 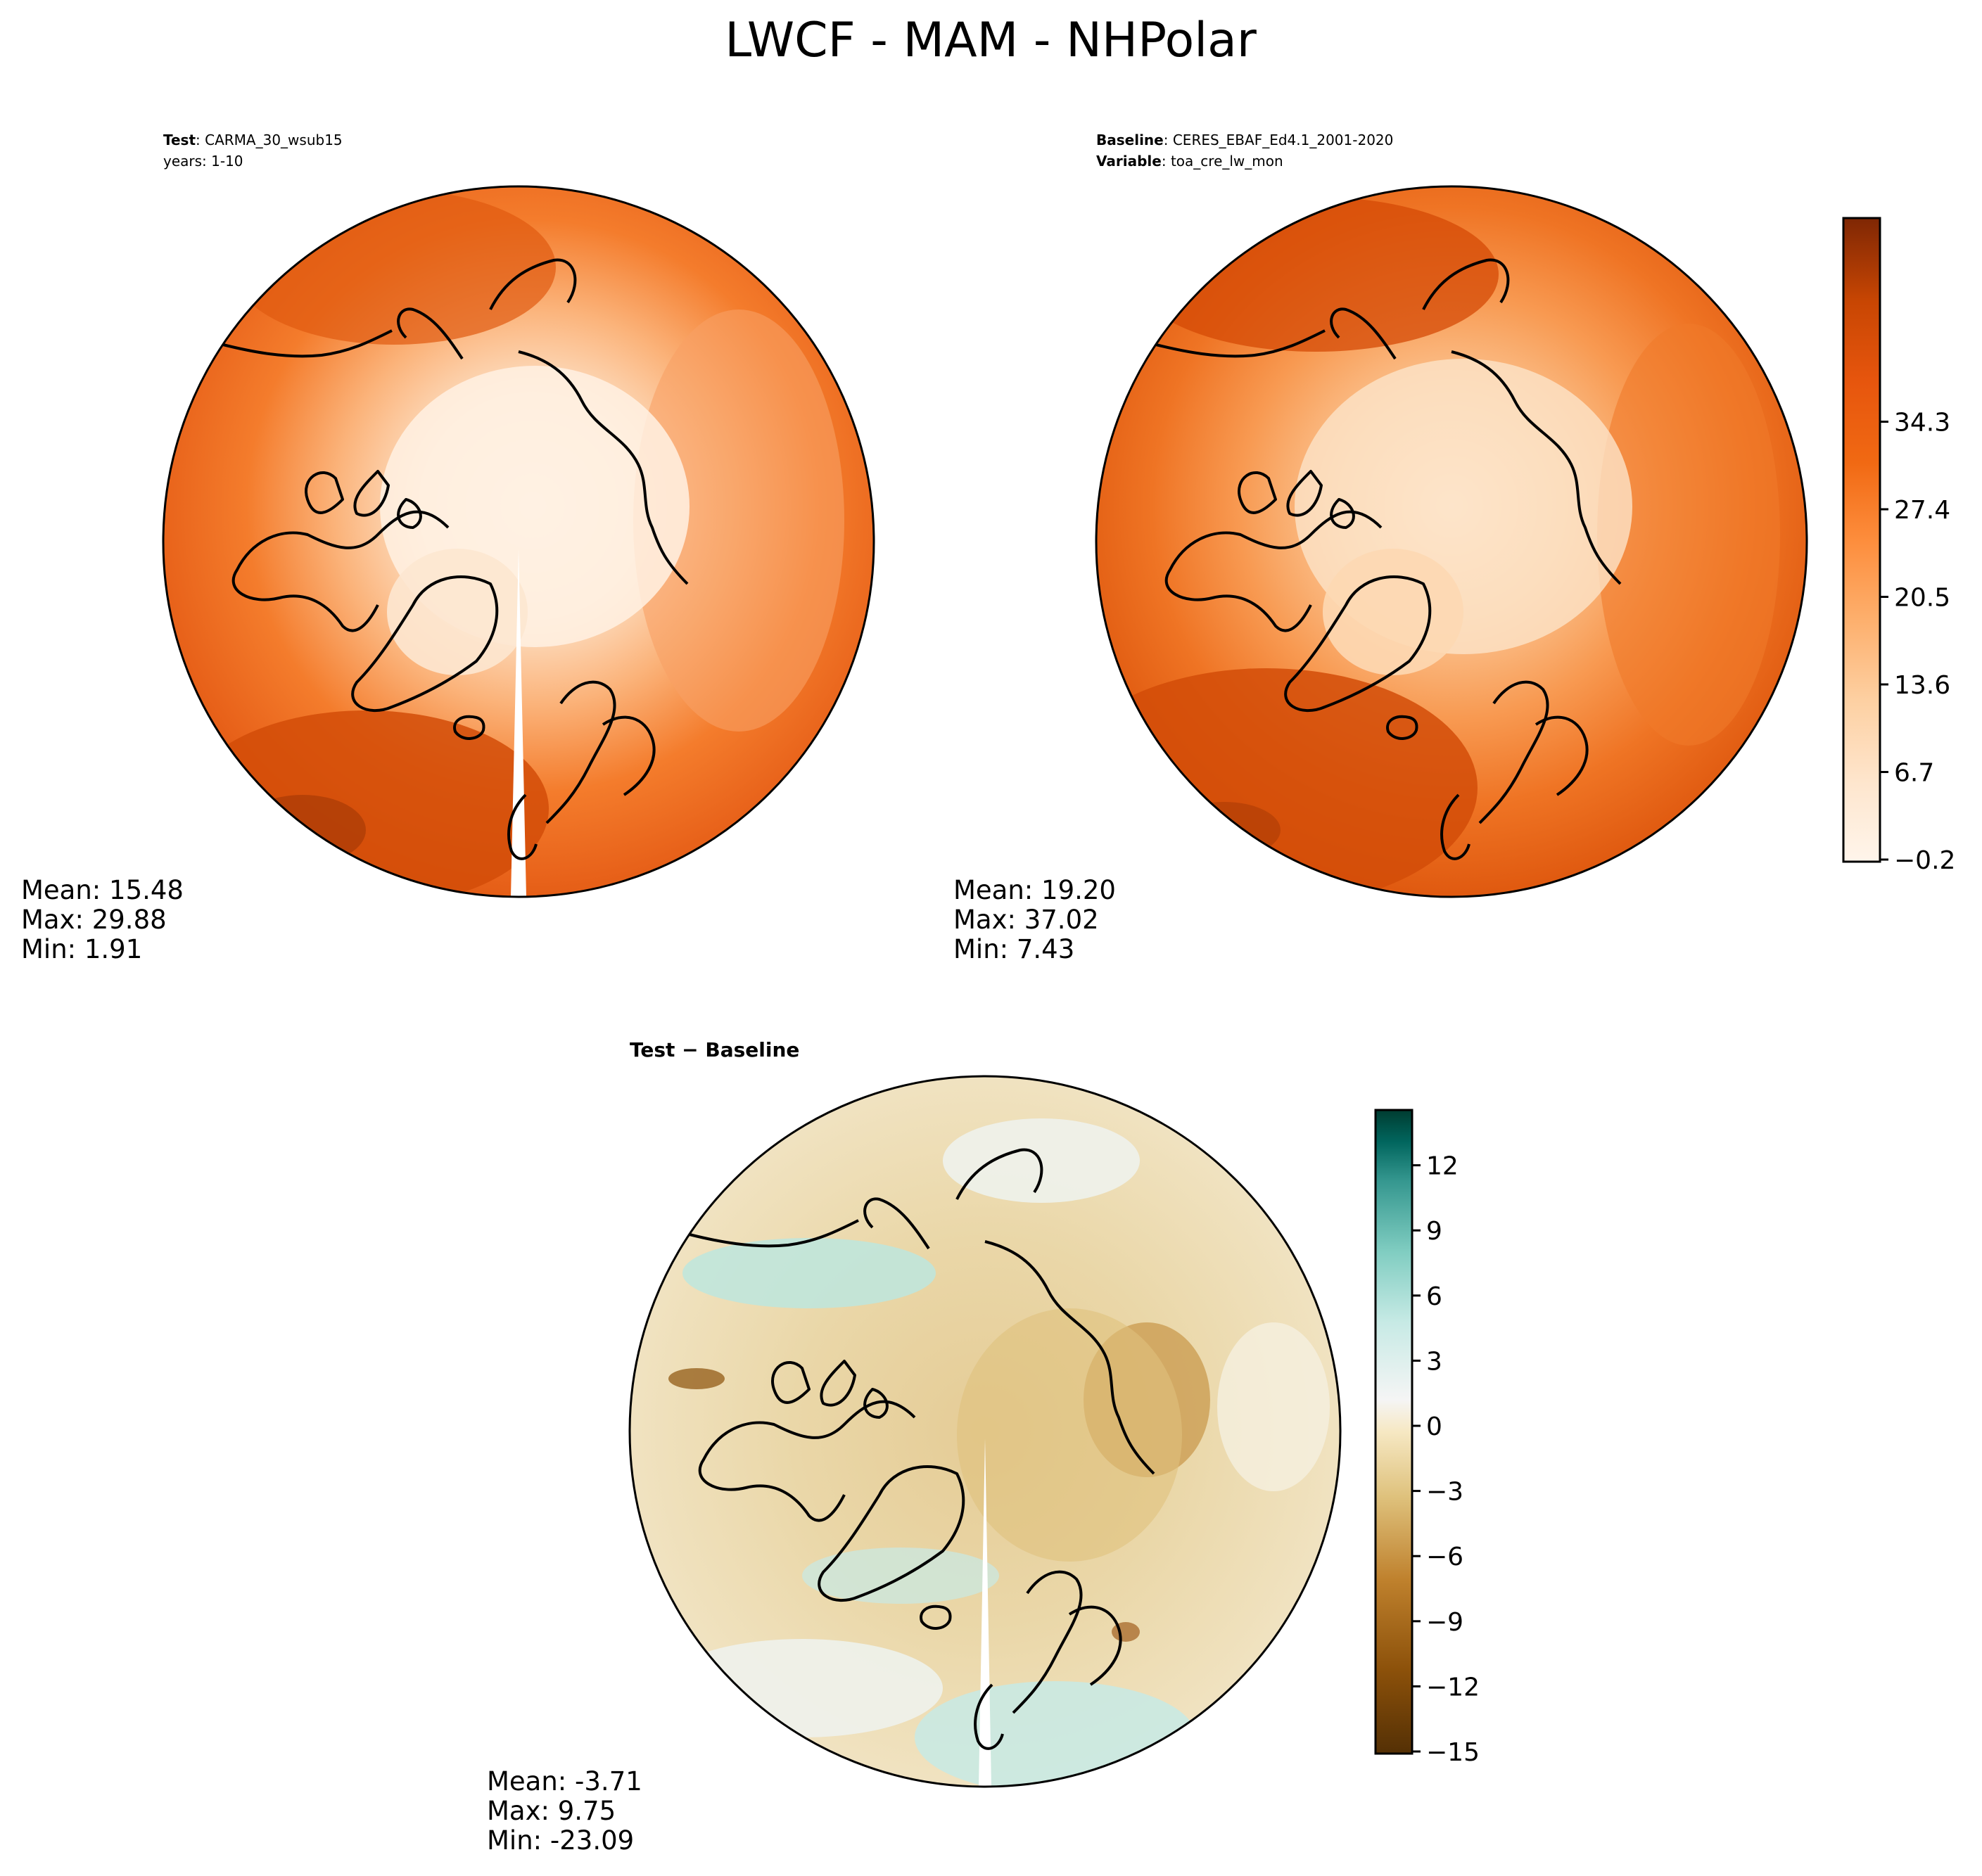 I want to click on colorbar-diff-tick-label: −9, so click(x=1444, y=1623).